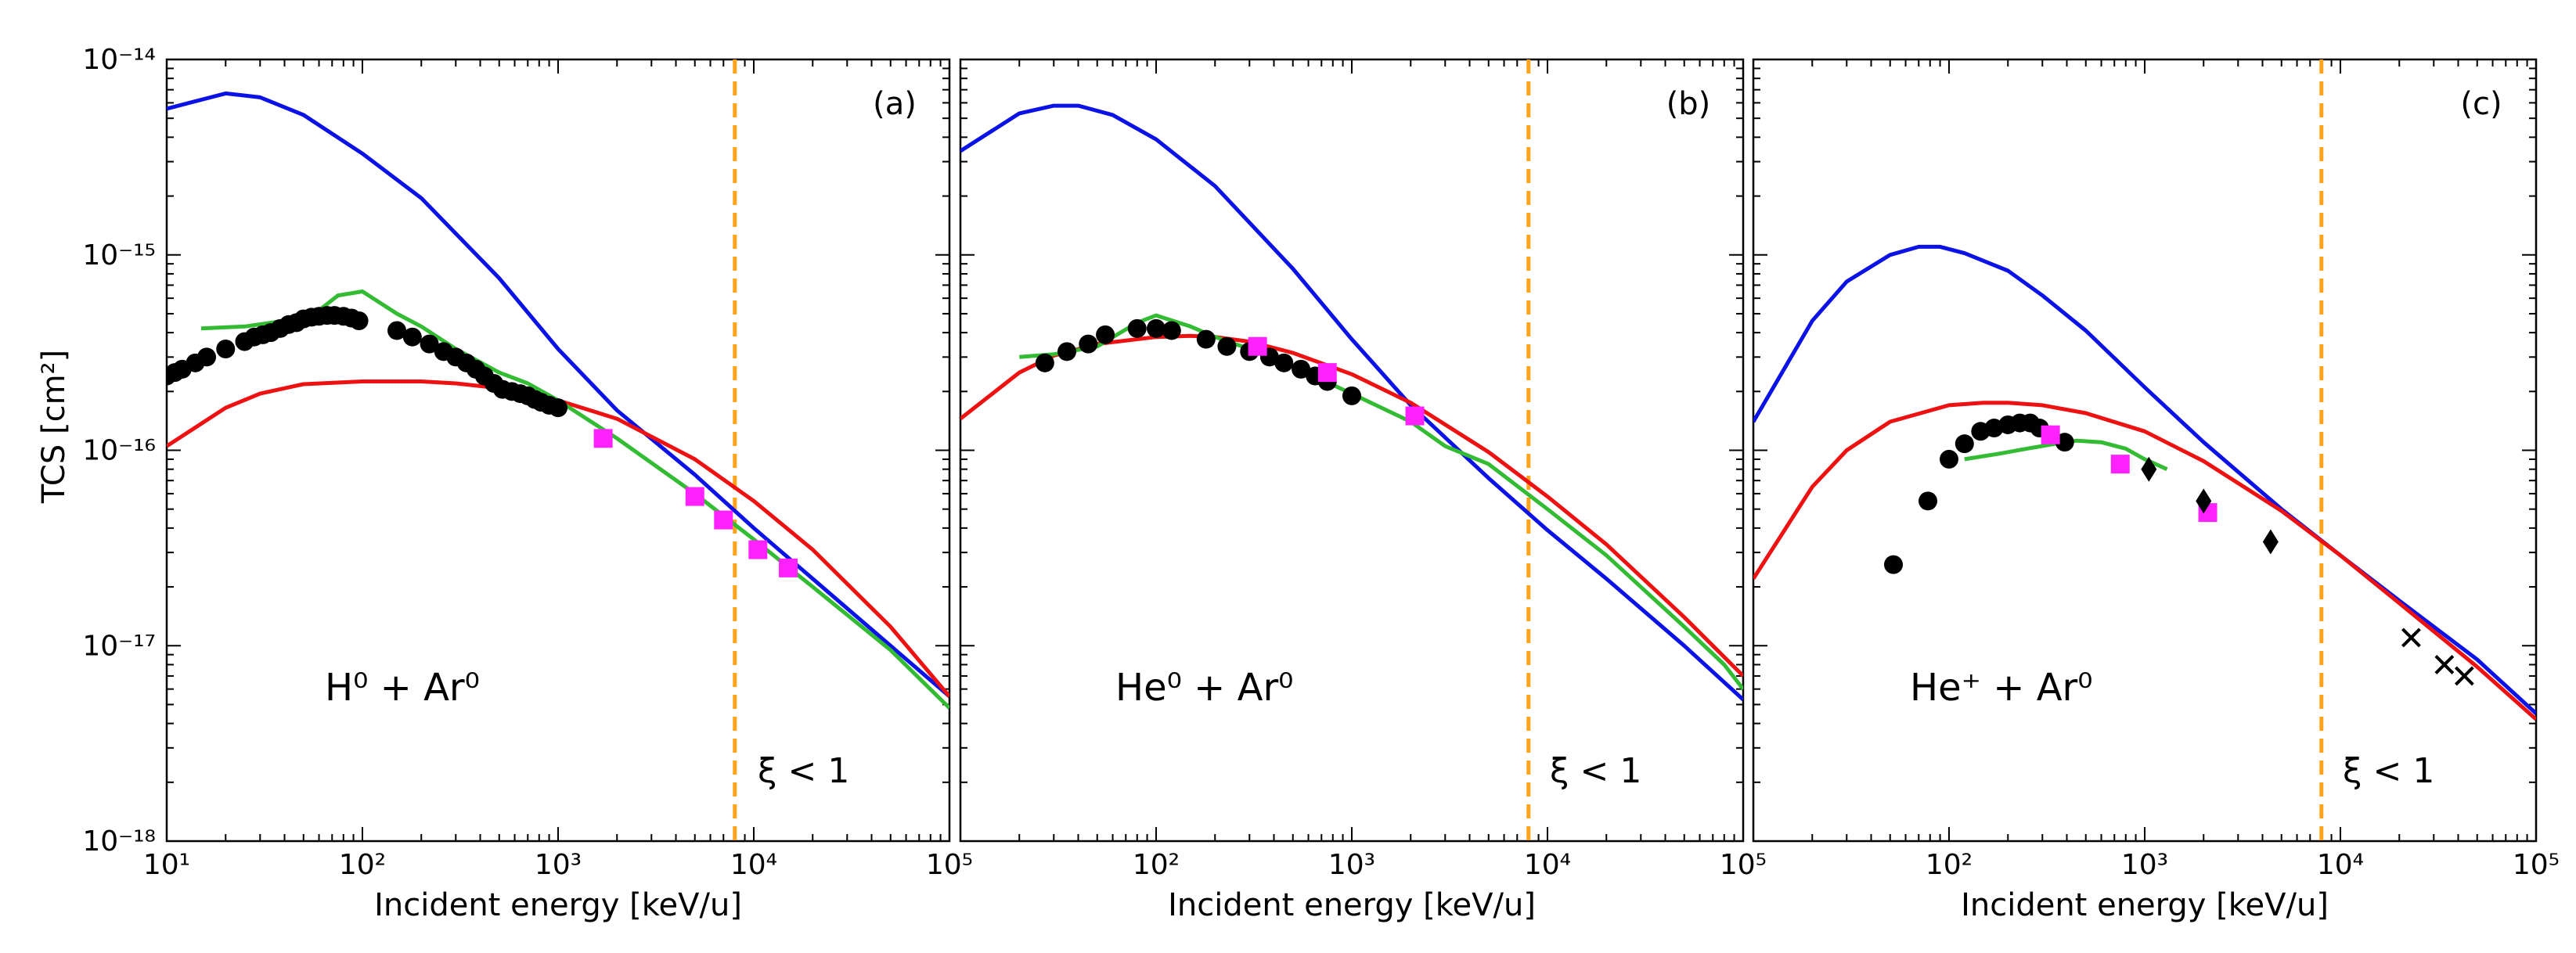 Image resolution: width=2576 pixels, height=953 pixels. What do you see at coordinates (119, 451) in the screenshot?
I see `y-tick-label: 10⁻¹⁶` at bounding box center [119, 451].